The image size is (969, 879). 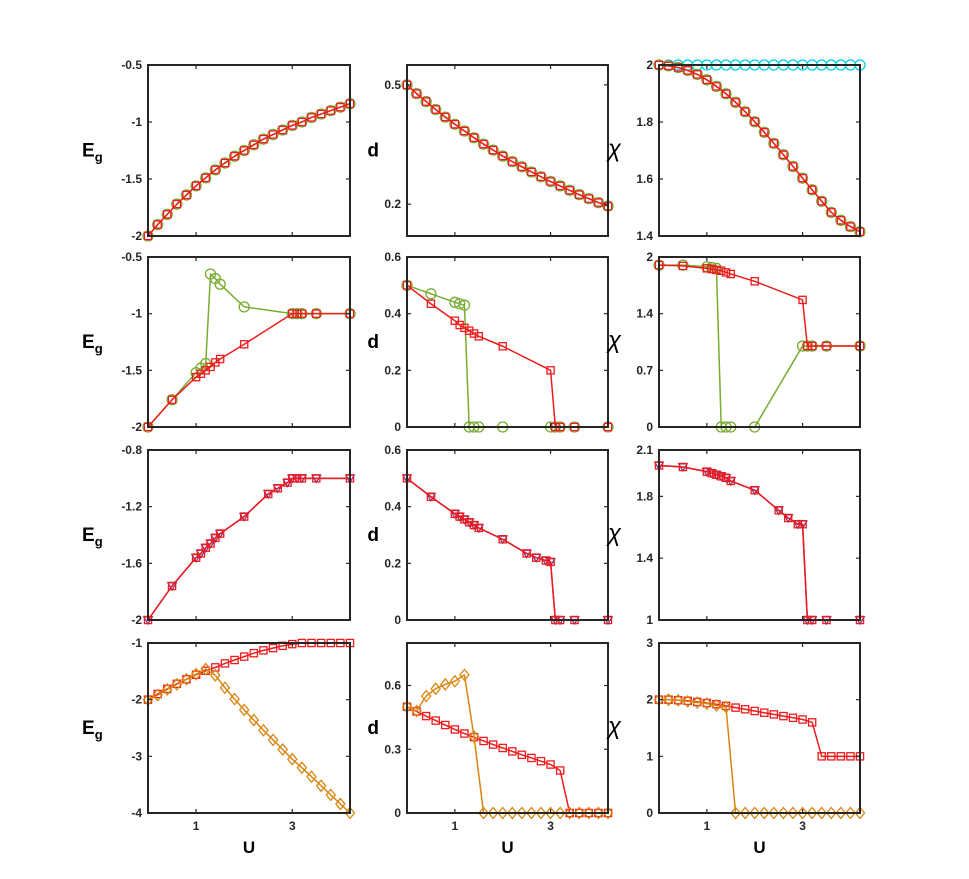 What do you see at coordinates (707, 826) in the screenshot?
I see `x-tick-label: 1` at bounding box center [707, 826].